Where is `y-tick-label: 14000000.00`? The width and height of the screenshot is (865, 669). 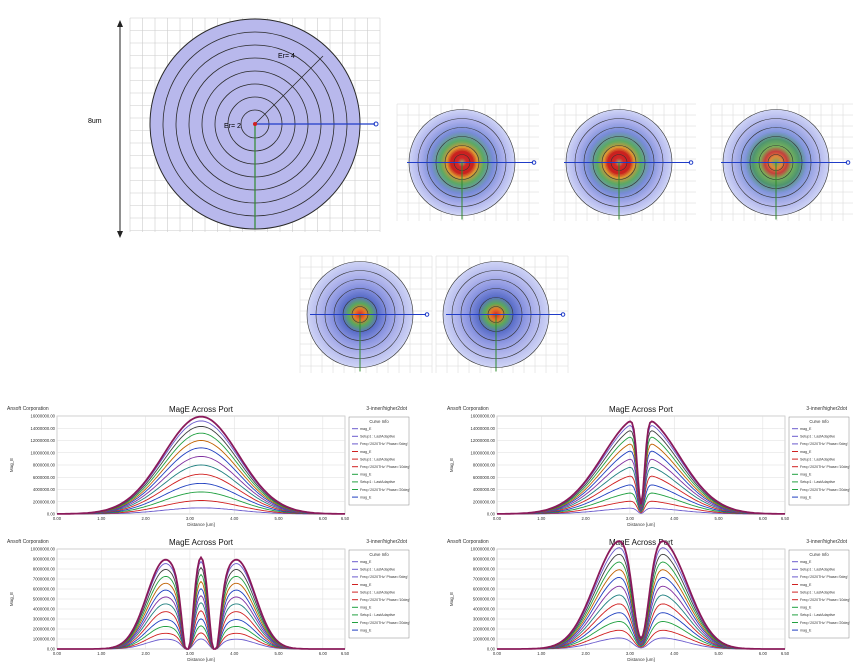 y-tick-label: 14000000.00 is located at coordinates (483, 428).